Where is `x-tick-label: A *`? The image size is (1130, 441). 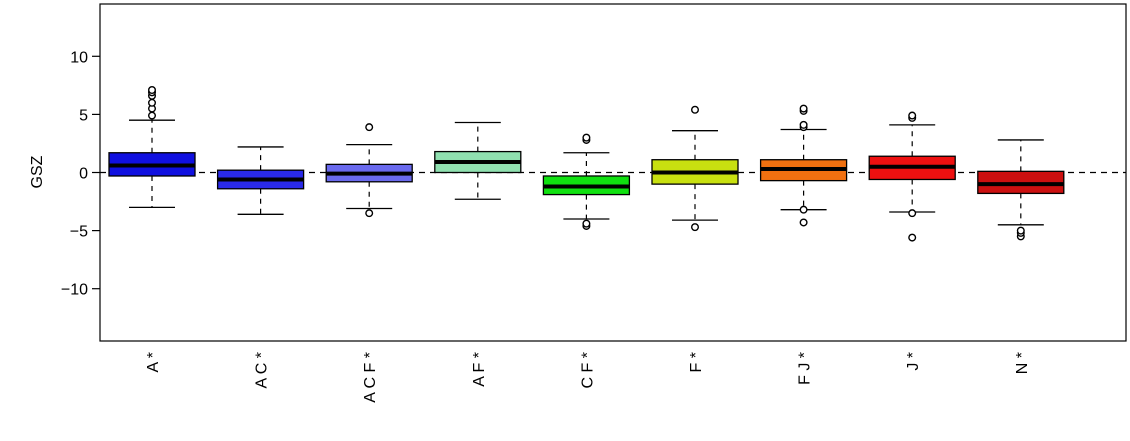
x-tick-label: A * is located at coordinates (153, 362).